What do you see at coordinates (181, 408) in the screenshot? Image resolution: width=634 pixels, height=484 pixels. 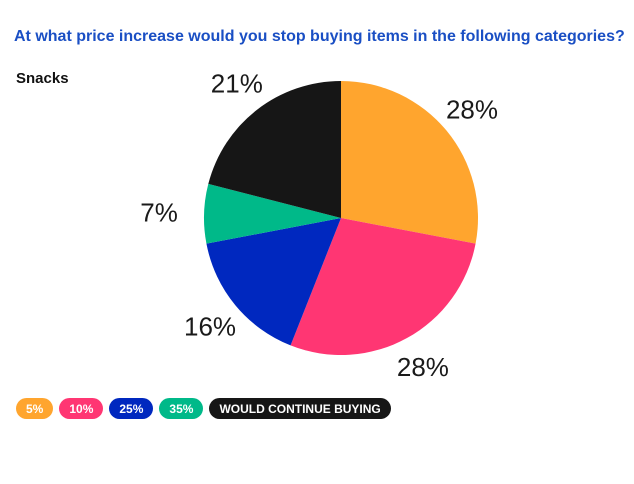 I see `legend-item-3: 35%` at bounding box center [181, 408].